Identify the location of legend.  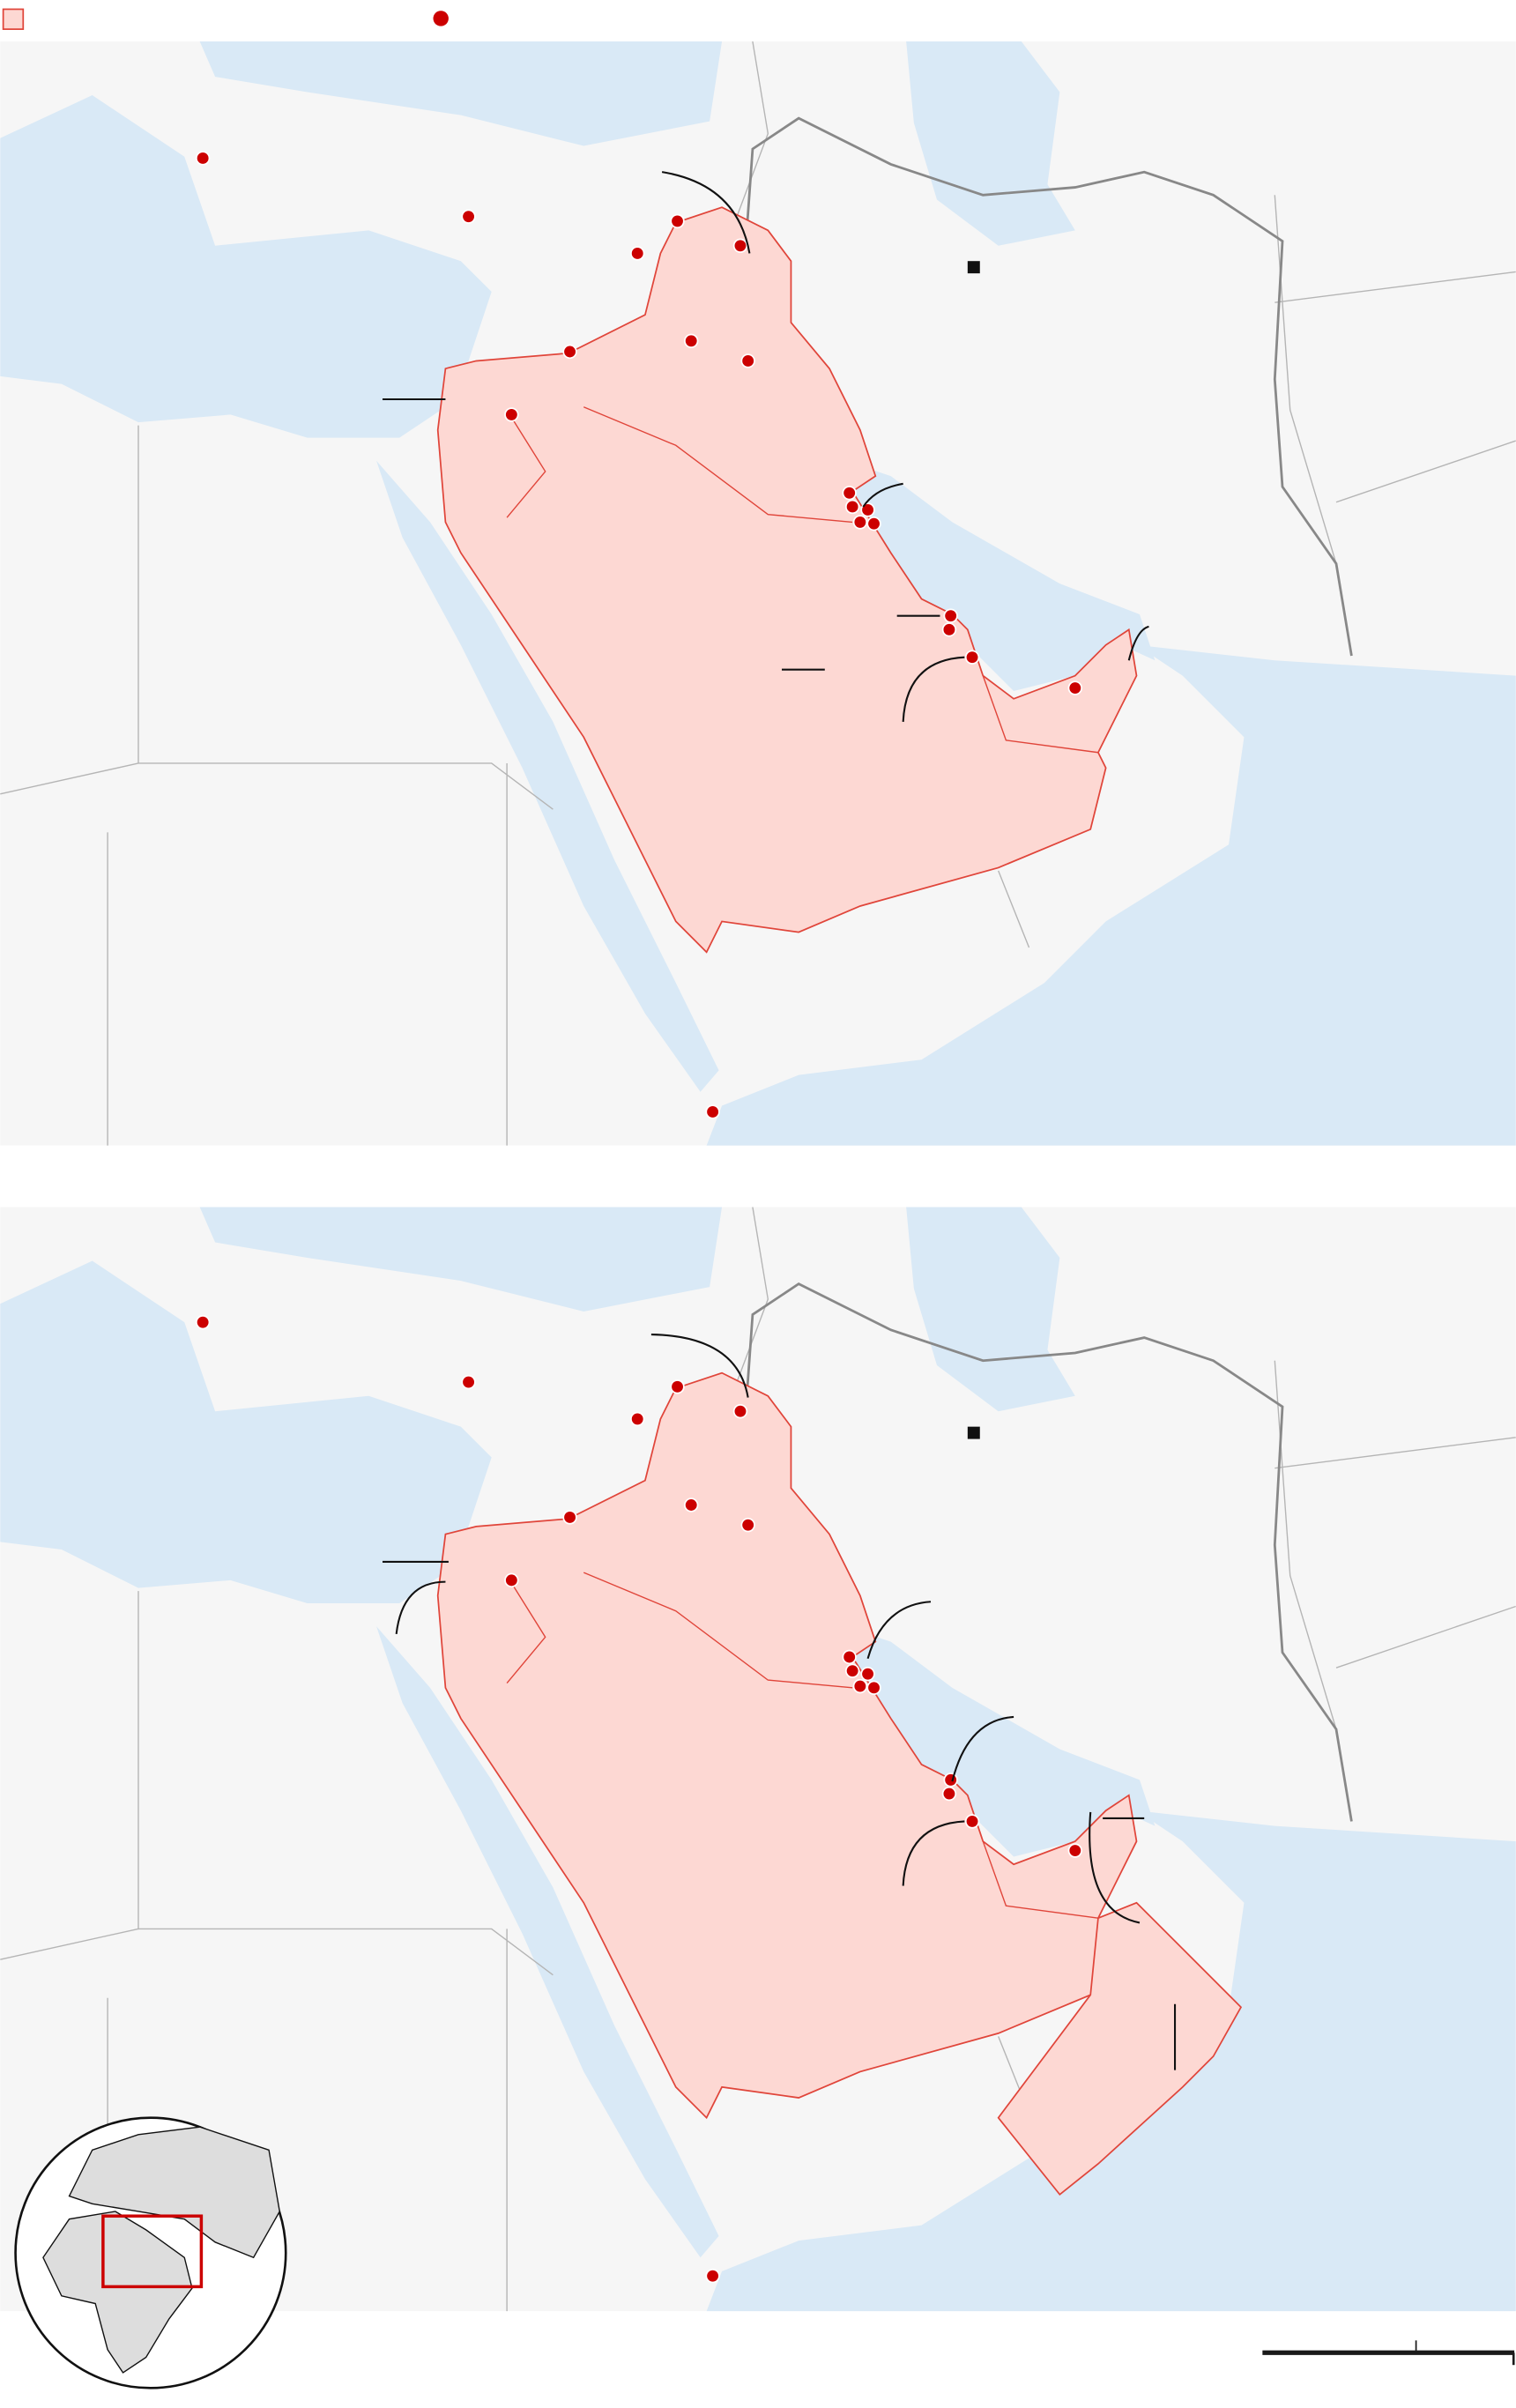
(225, 19).